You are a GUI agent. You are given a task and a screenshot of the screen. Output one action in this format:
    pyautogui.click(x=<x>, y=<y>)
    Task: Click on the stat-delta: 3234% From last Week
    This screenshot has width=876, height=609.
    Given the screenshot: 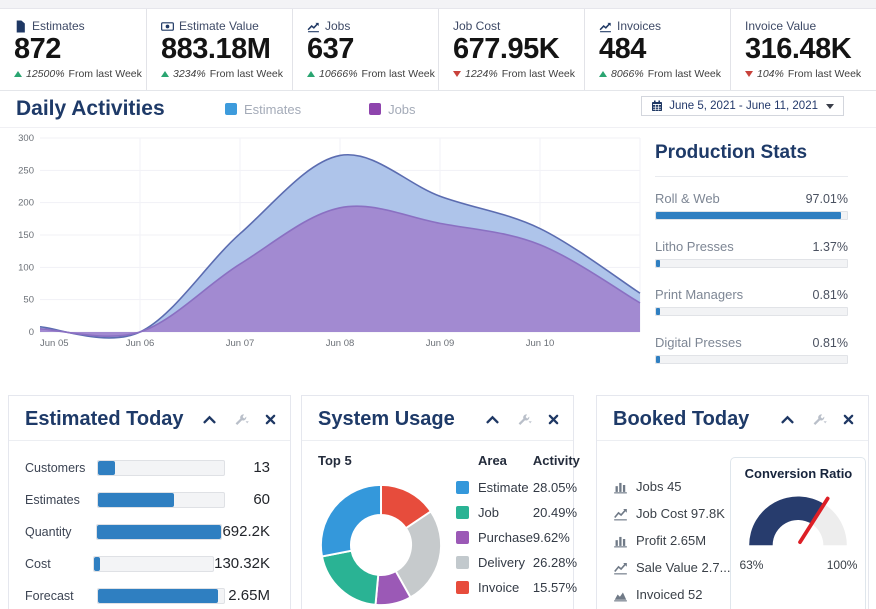 What is the action you would take?
    pyautogui.click(x=223, y=74)
    